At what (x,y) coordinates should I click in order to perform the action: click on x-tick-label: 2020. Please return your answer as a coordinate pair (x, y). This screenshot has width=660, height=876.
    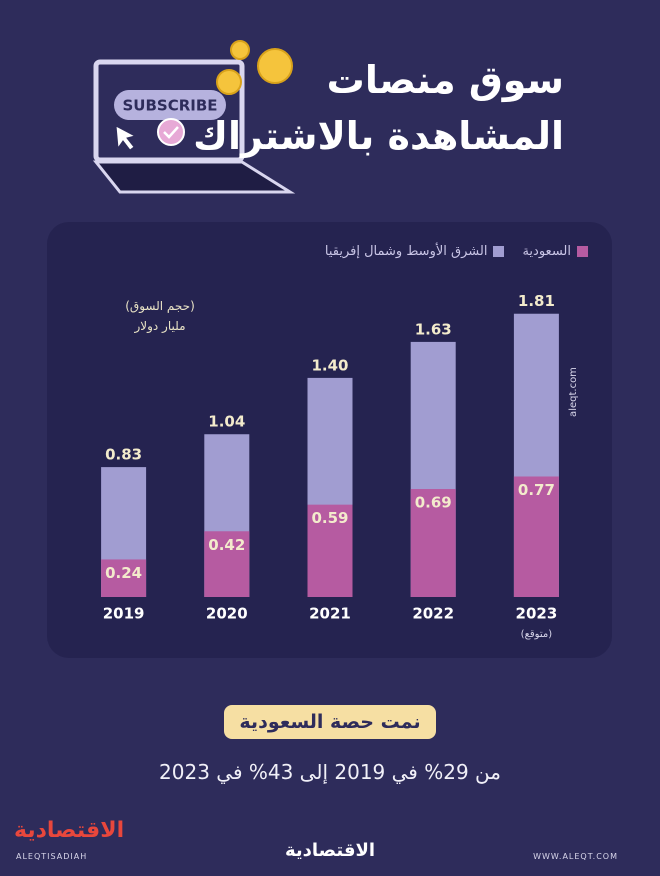
    Looking at the image, I should click on (227, 614).